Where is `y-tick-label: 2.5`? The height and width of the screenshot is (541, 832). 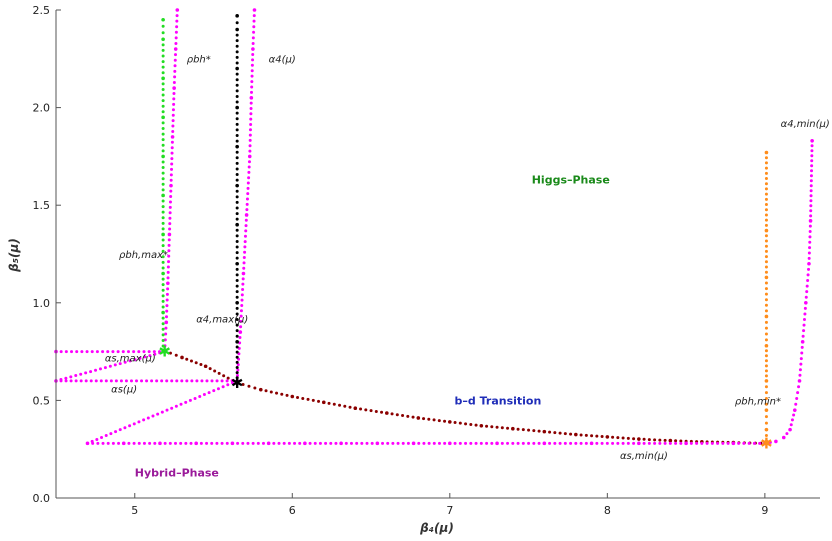 y-tick-label: 2.5 is located at coordinates (42, 10).